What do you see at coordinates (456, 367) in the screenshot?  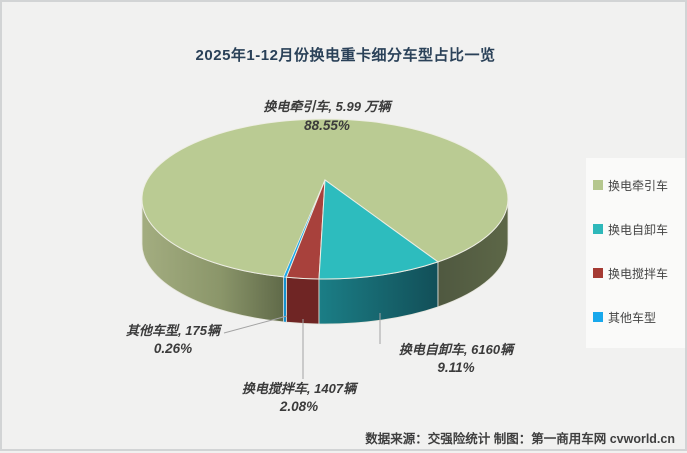 I see `callout-dump-percent: 9.11%` at bounding box center [456, 367].